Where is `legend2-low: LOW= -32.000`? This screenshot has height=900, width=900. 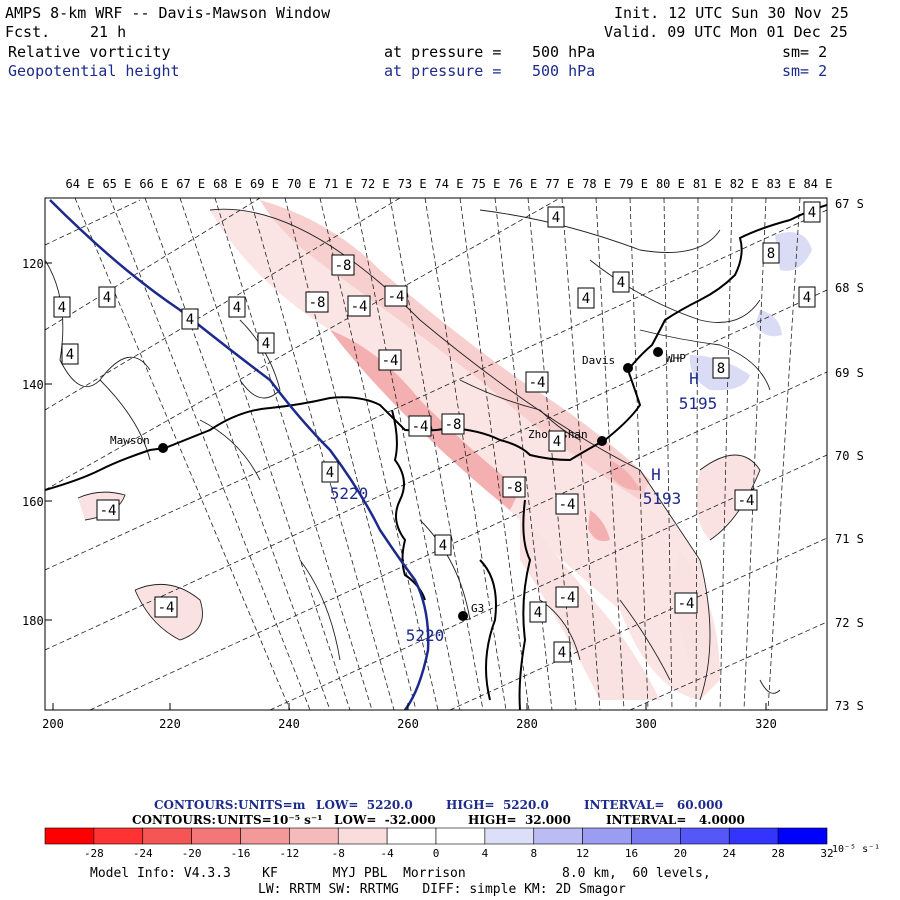 legend2-low: LOW= -32.000 is located at coordinates (385, 820).